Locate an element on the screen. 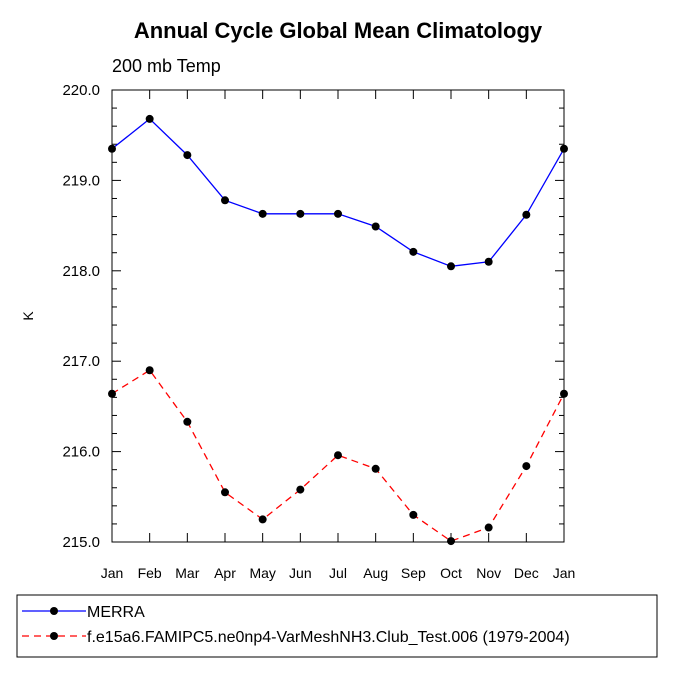 This screenshot has width=675, height=675. y-tick-label: 216.0 is located at coordinates (81, 452).